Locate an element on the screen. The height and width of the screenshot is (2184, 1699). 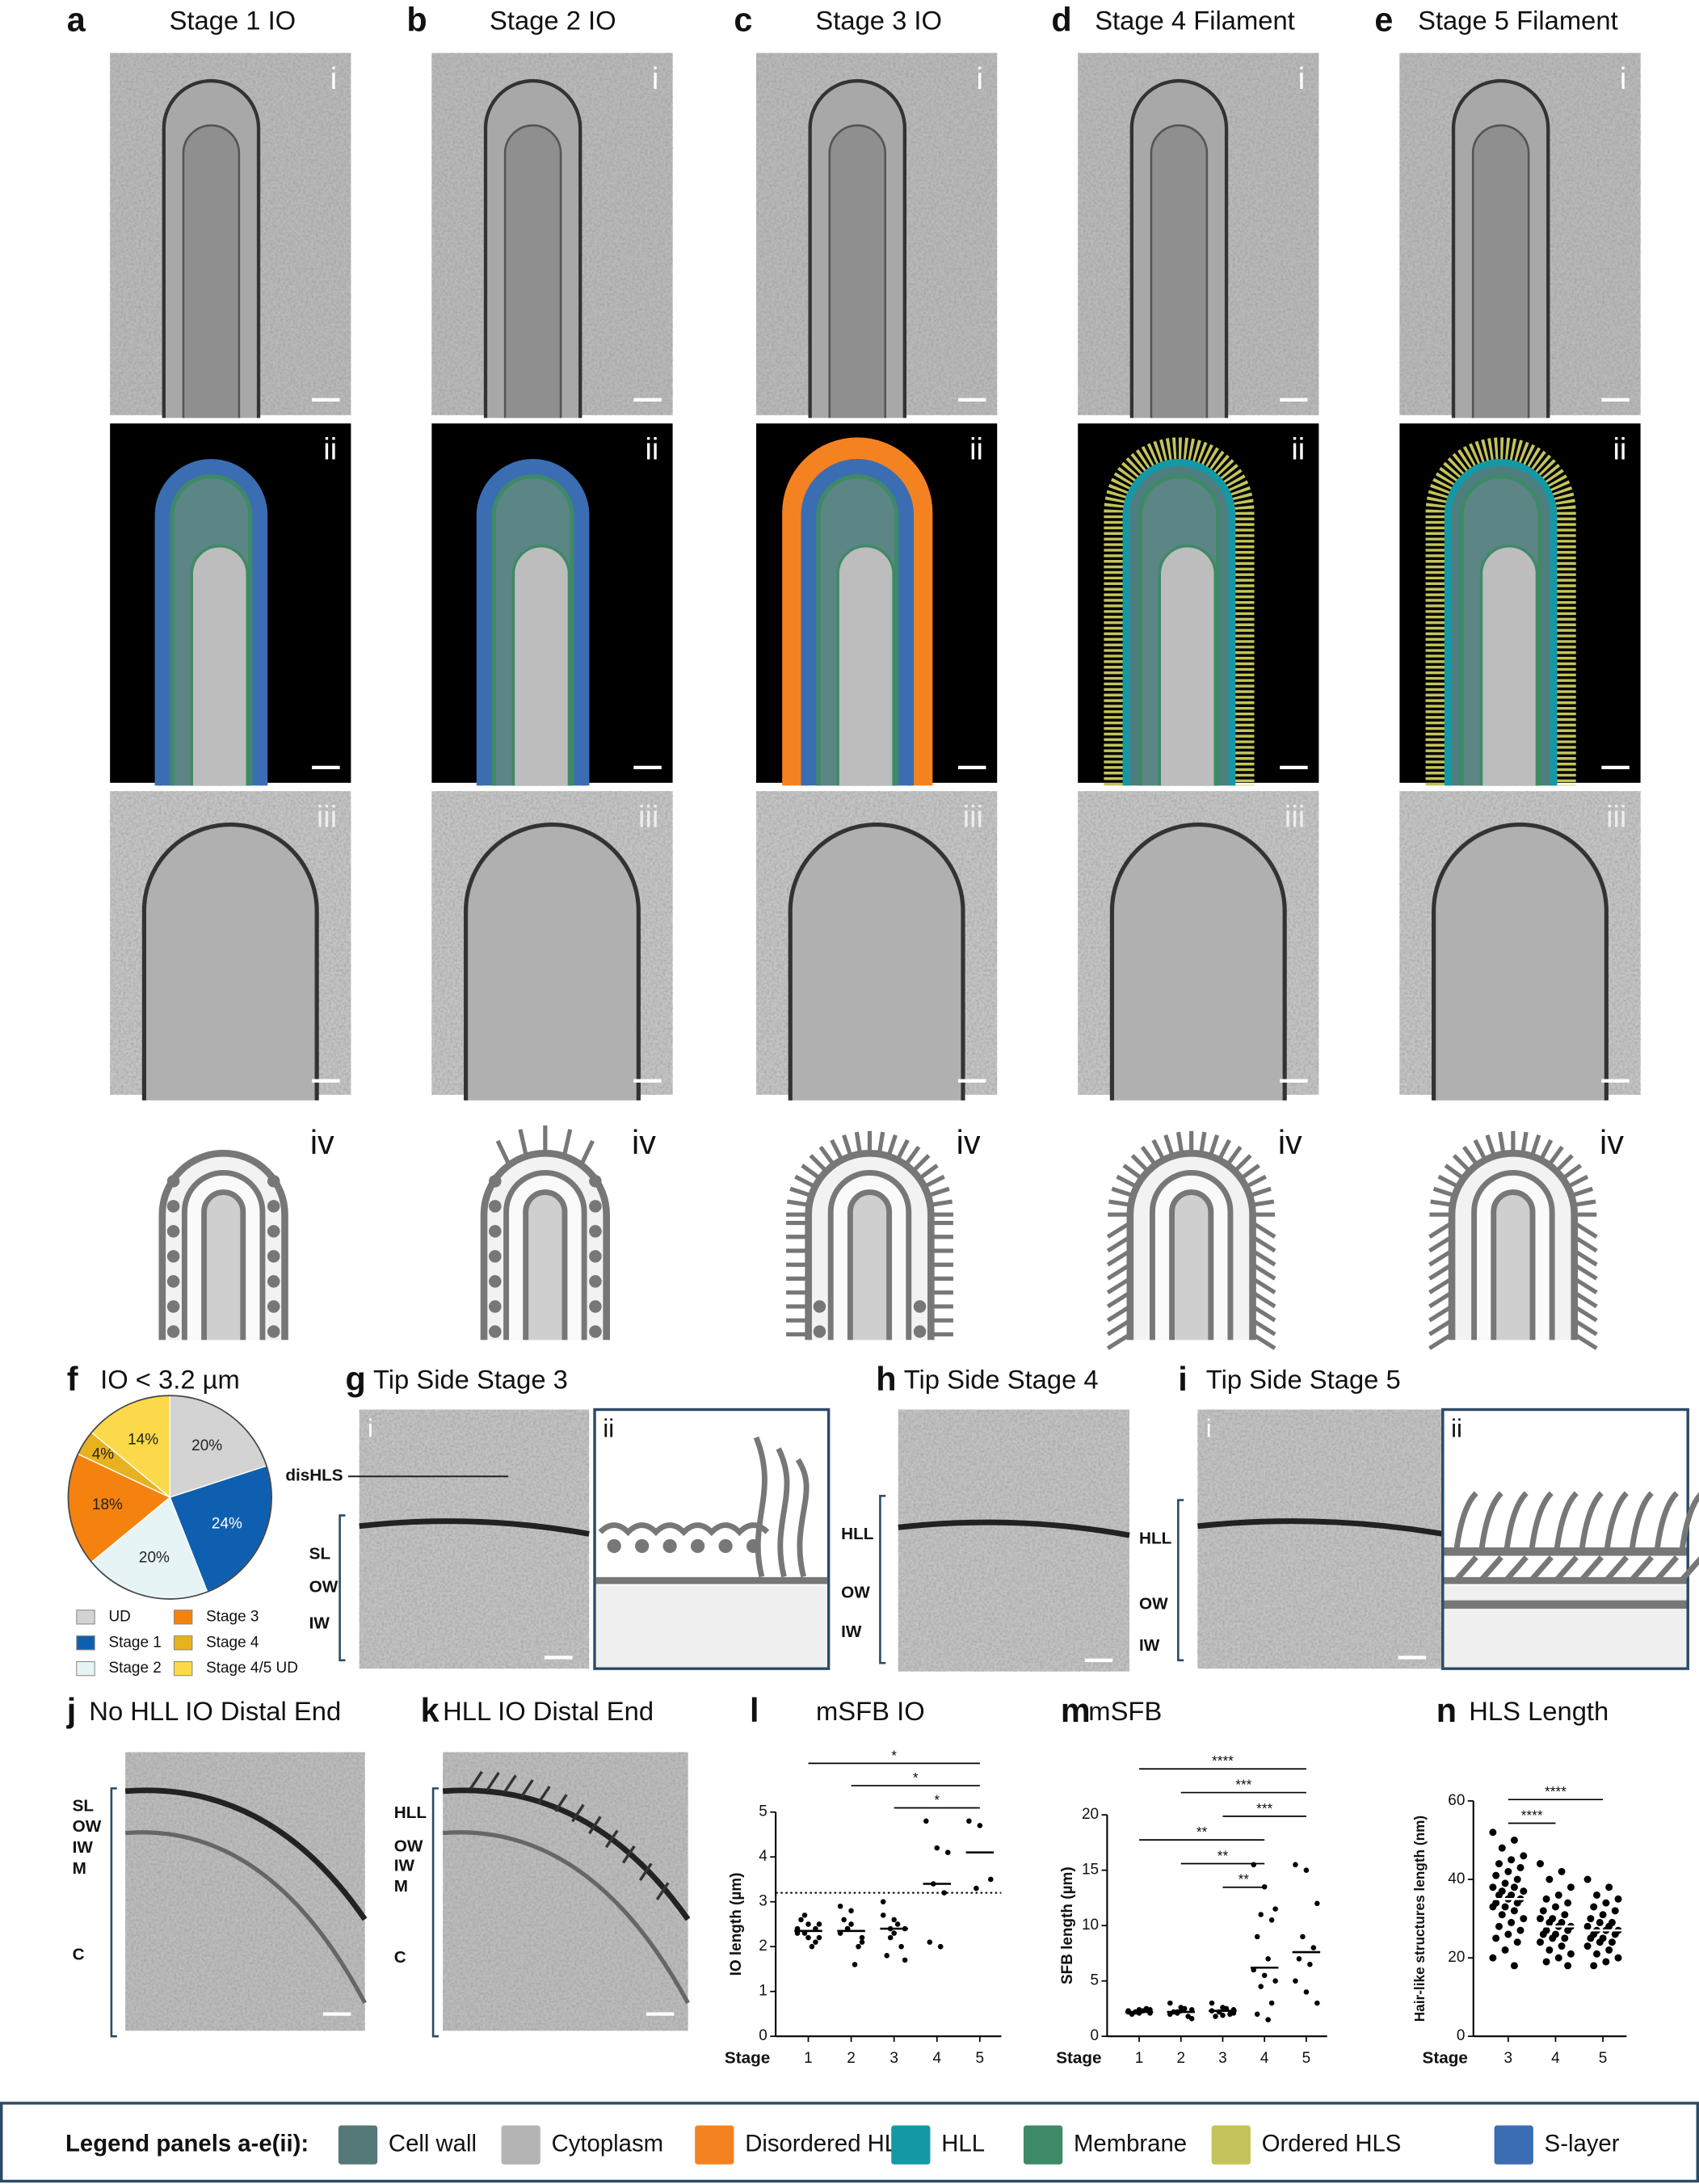
panel-letter: l is located at coordinates (755, 1710).